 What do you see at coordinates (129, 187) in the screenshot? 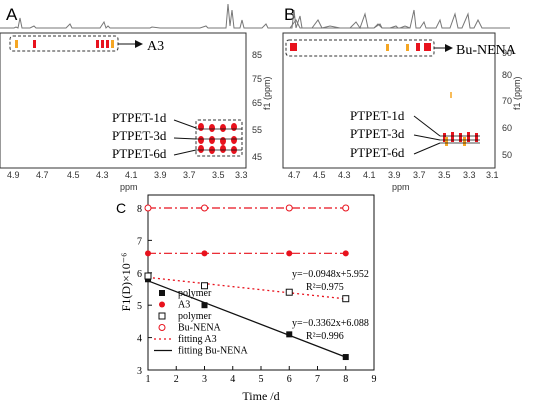
I see `panel-a-x-unit: ppm` at bounding box center [129, 187].